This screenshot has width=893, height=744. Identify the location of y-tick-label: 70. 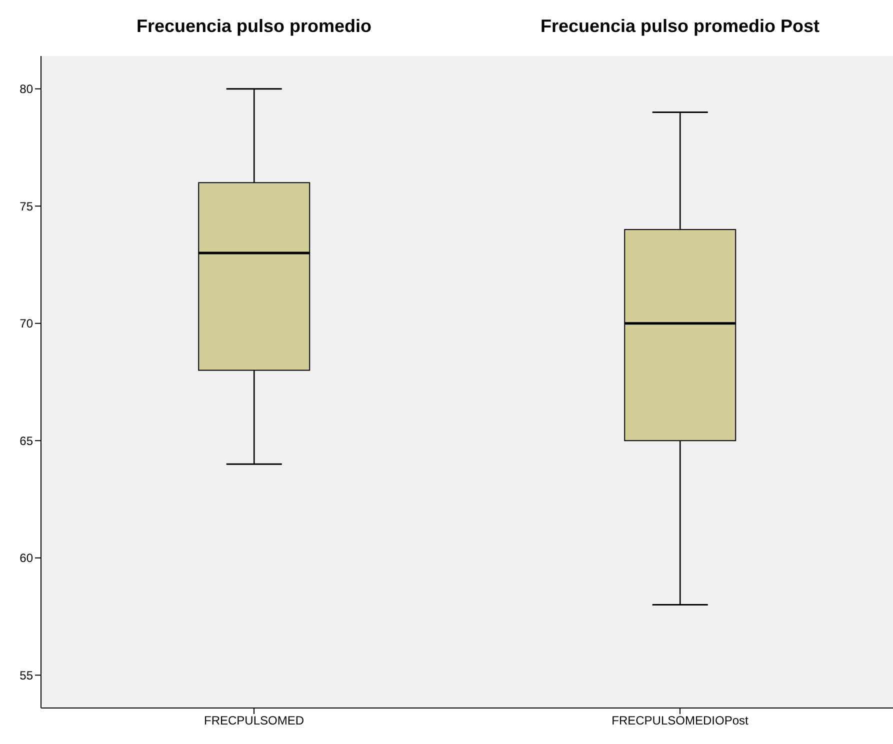
(27, 323).